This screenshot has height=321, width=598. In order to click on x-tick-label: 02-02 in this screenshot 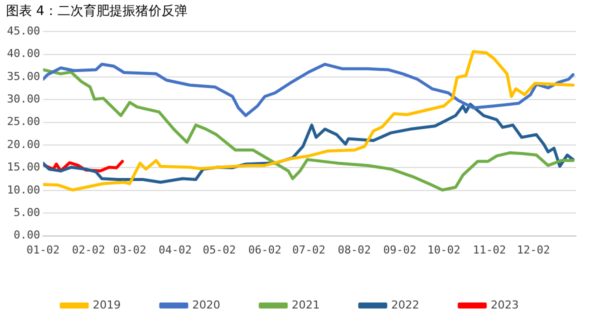, I will do `click(89, 249)`.